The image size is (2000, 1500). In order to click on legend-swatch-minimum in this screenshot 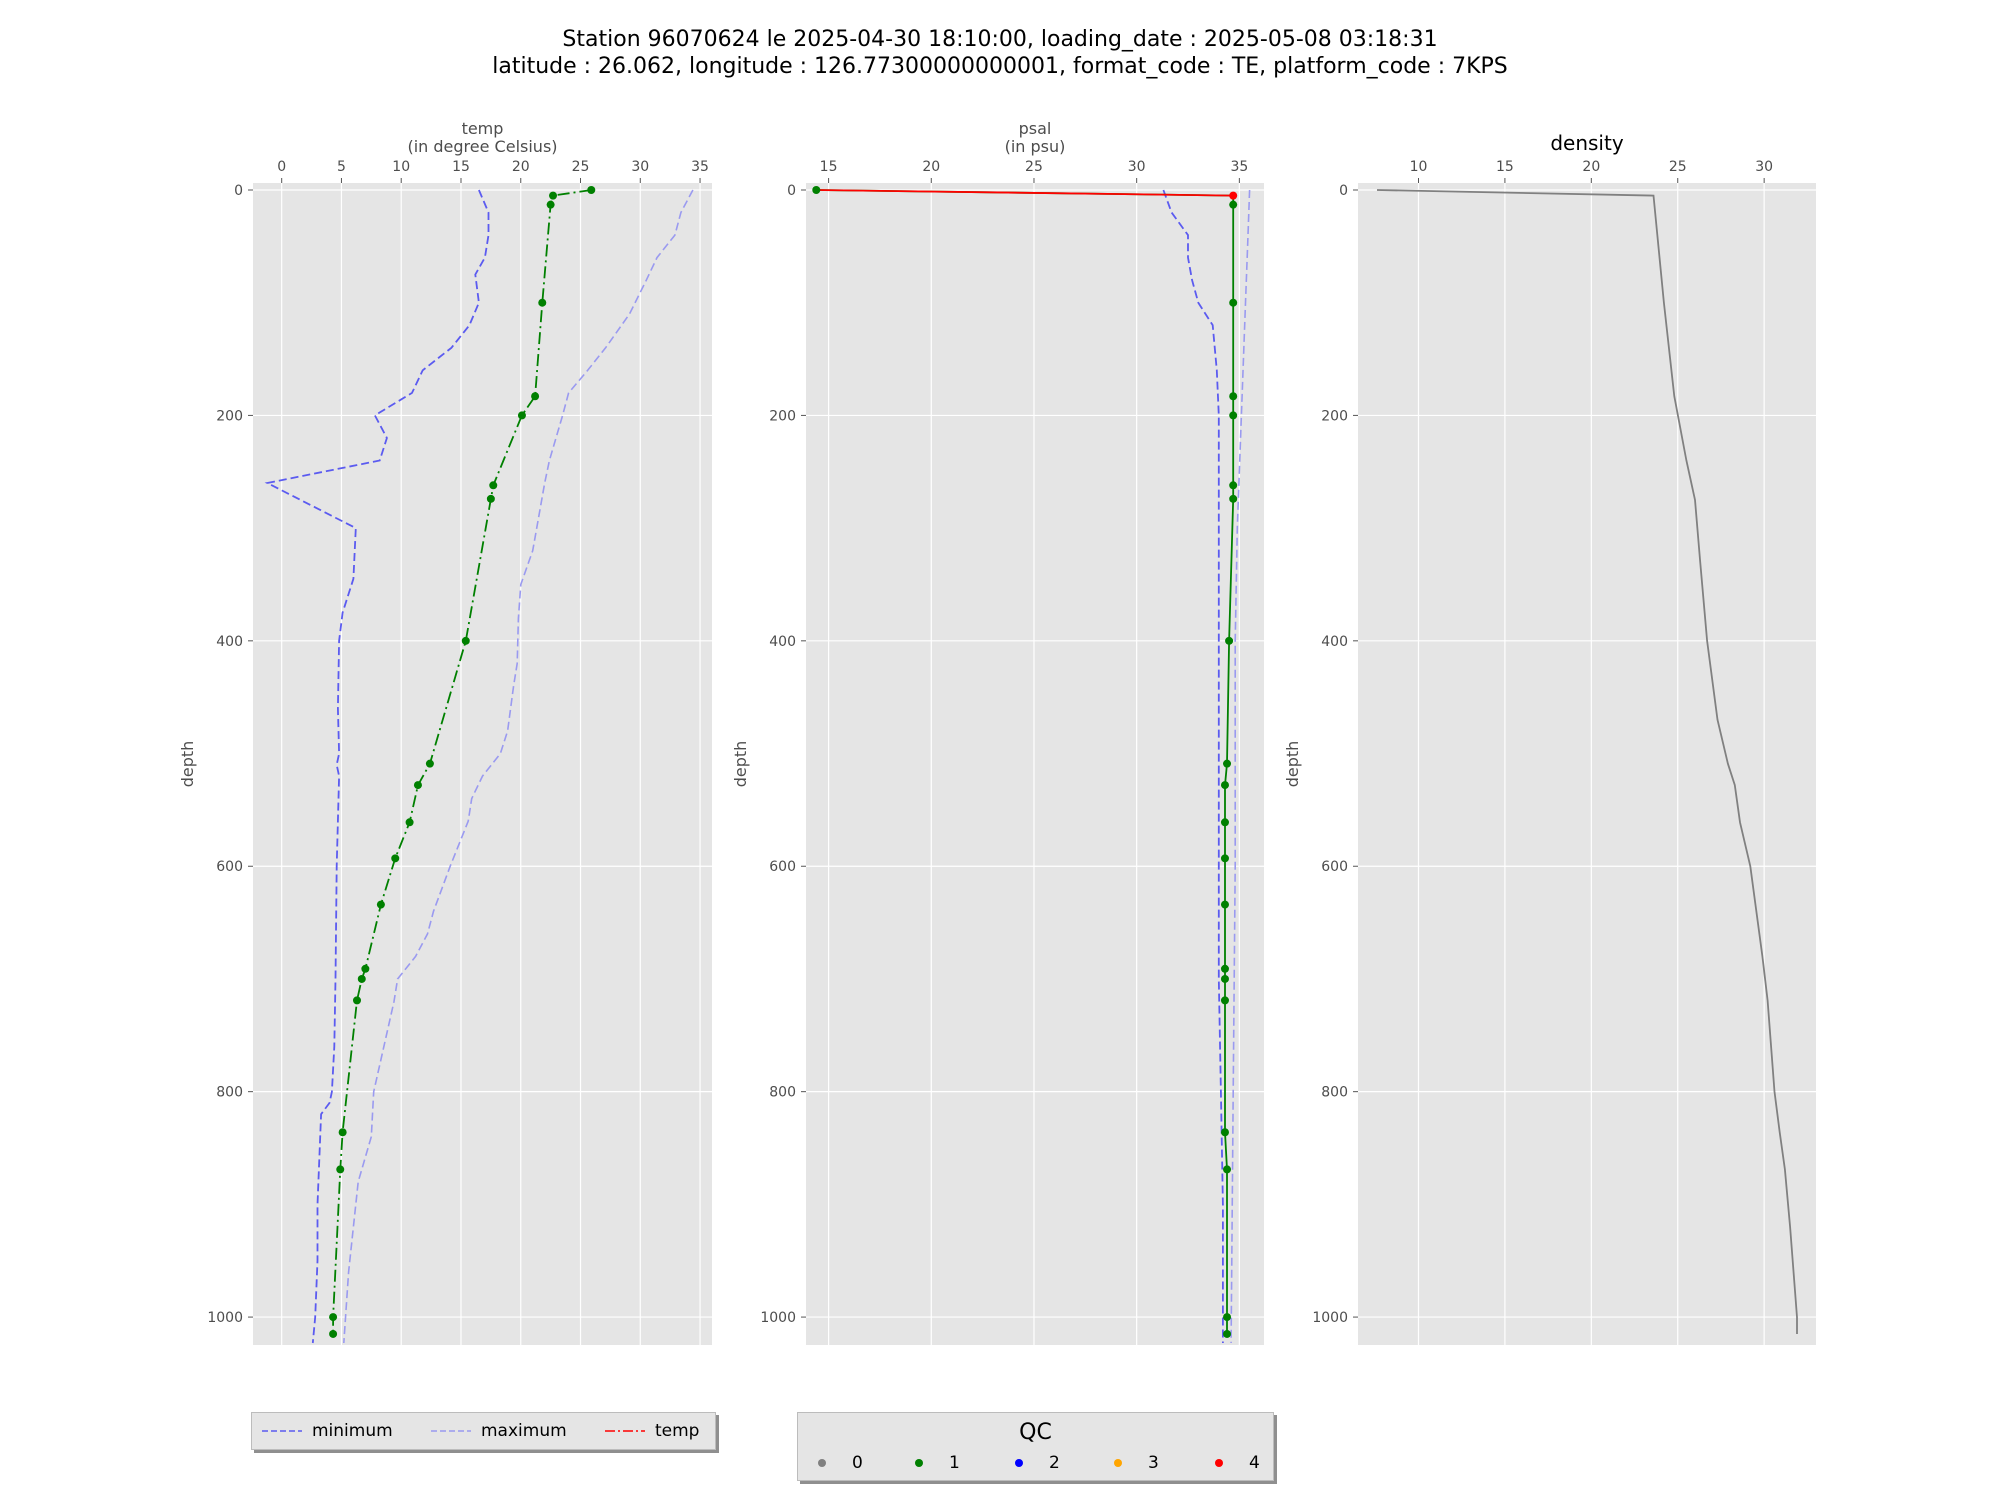, I will do `click(282, 1431)`.